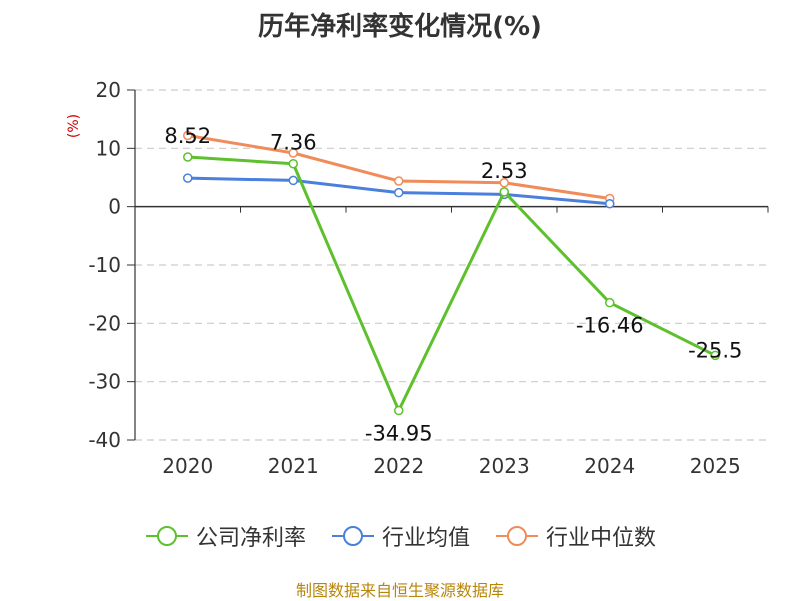 Image resolution: width=800 pixels, height=601 pixels. What do you see at coordinates (504, 171) in the screenshot?
I see `data-label: 2.53` at bounding box center [504, 171].